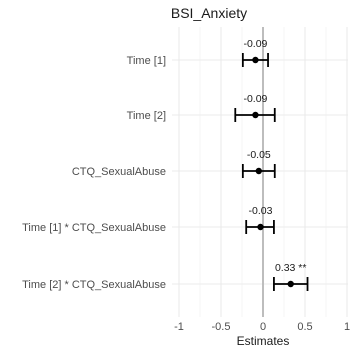  What do you see at coordinates (221, 327) in the screenshot?
I see `x-tick-label: -0.5` at bounding box center [221, 327].